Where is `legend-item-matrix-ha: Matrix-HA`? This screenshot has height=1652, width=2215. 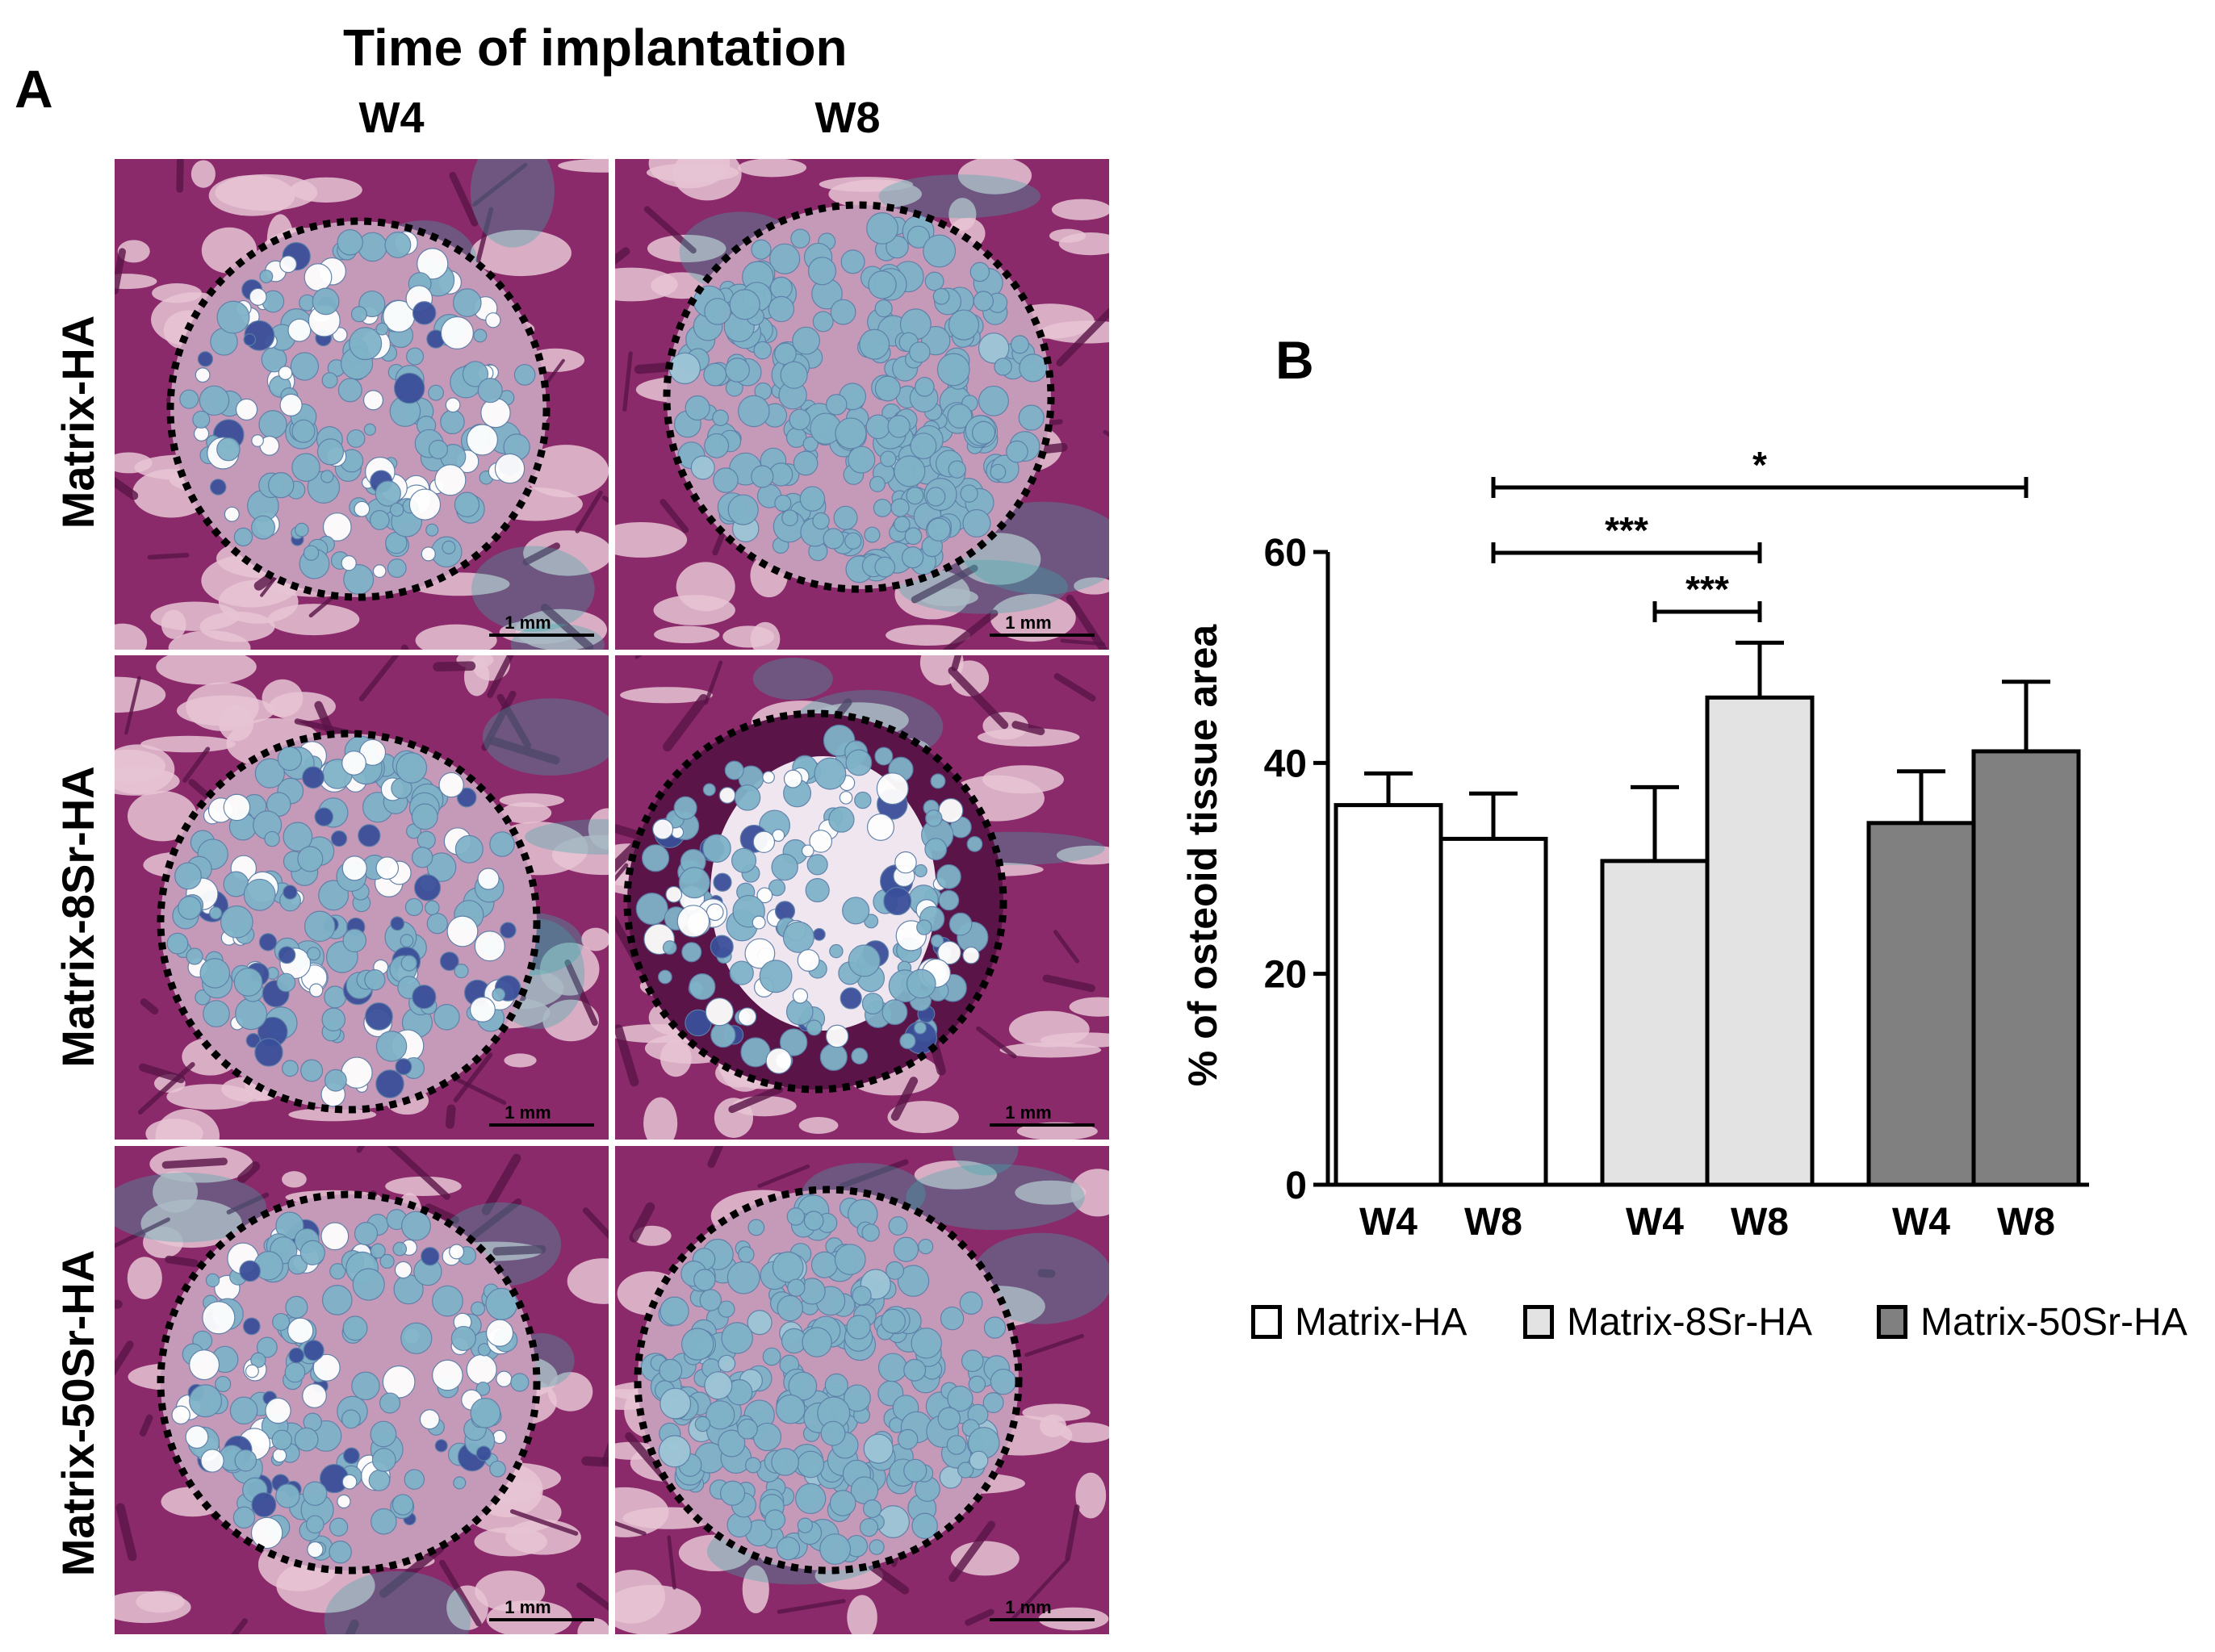
legend-item-matrix-ha: Matrix-HA is located at coordinates (1359, 1322).